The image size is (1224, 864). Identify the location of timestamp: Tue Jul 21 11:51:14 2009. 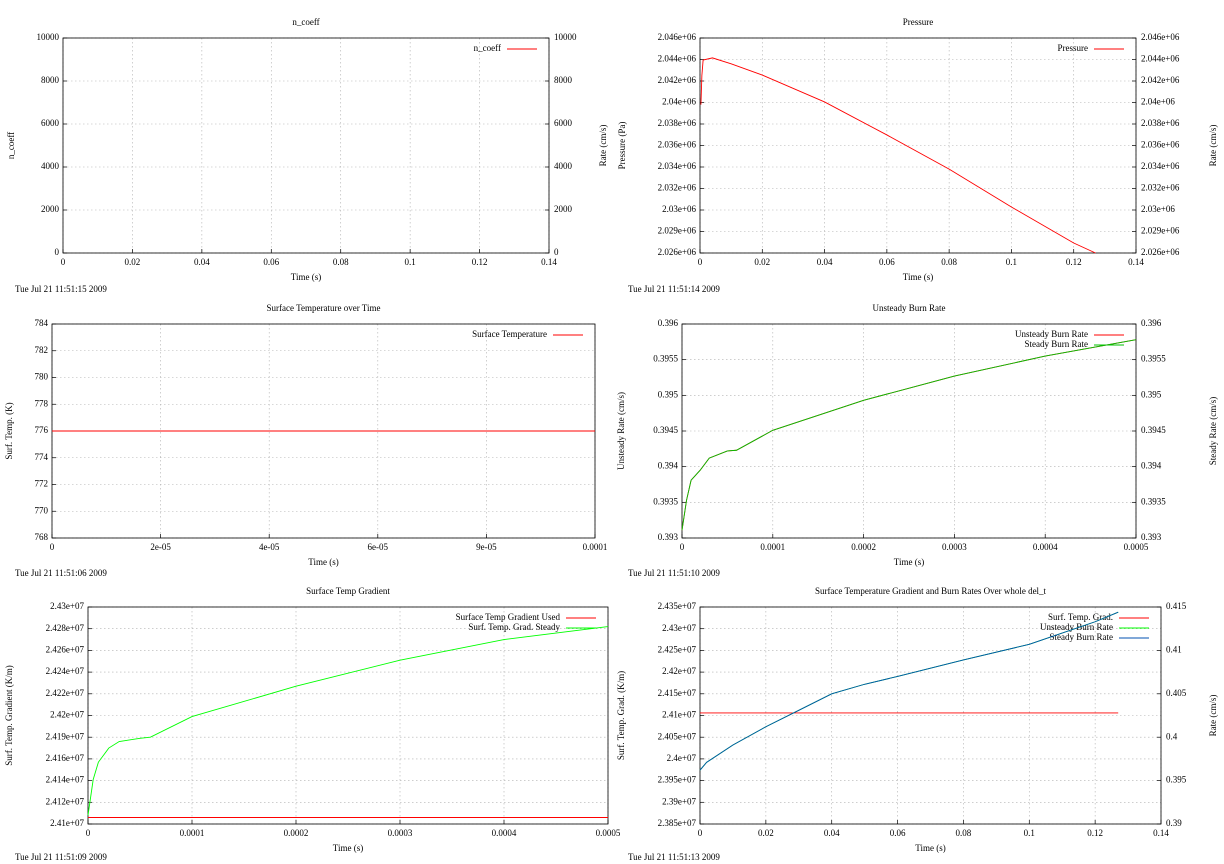
(674, 289).